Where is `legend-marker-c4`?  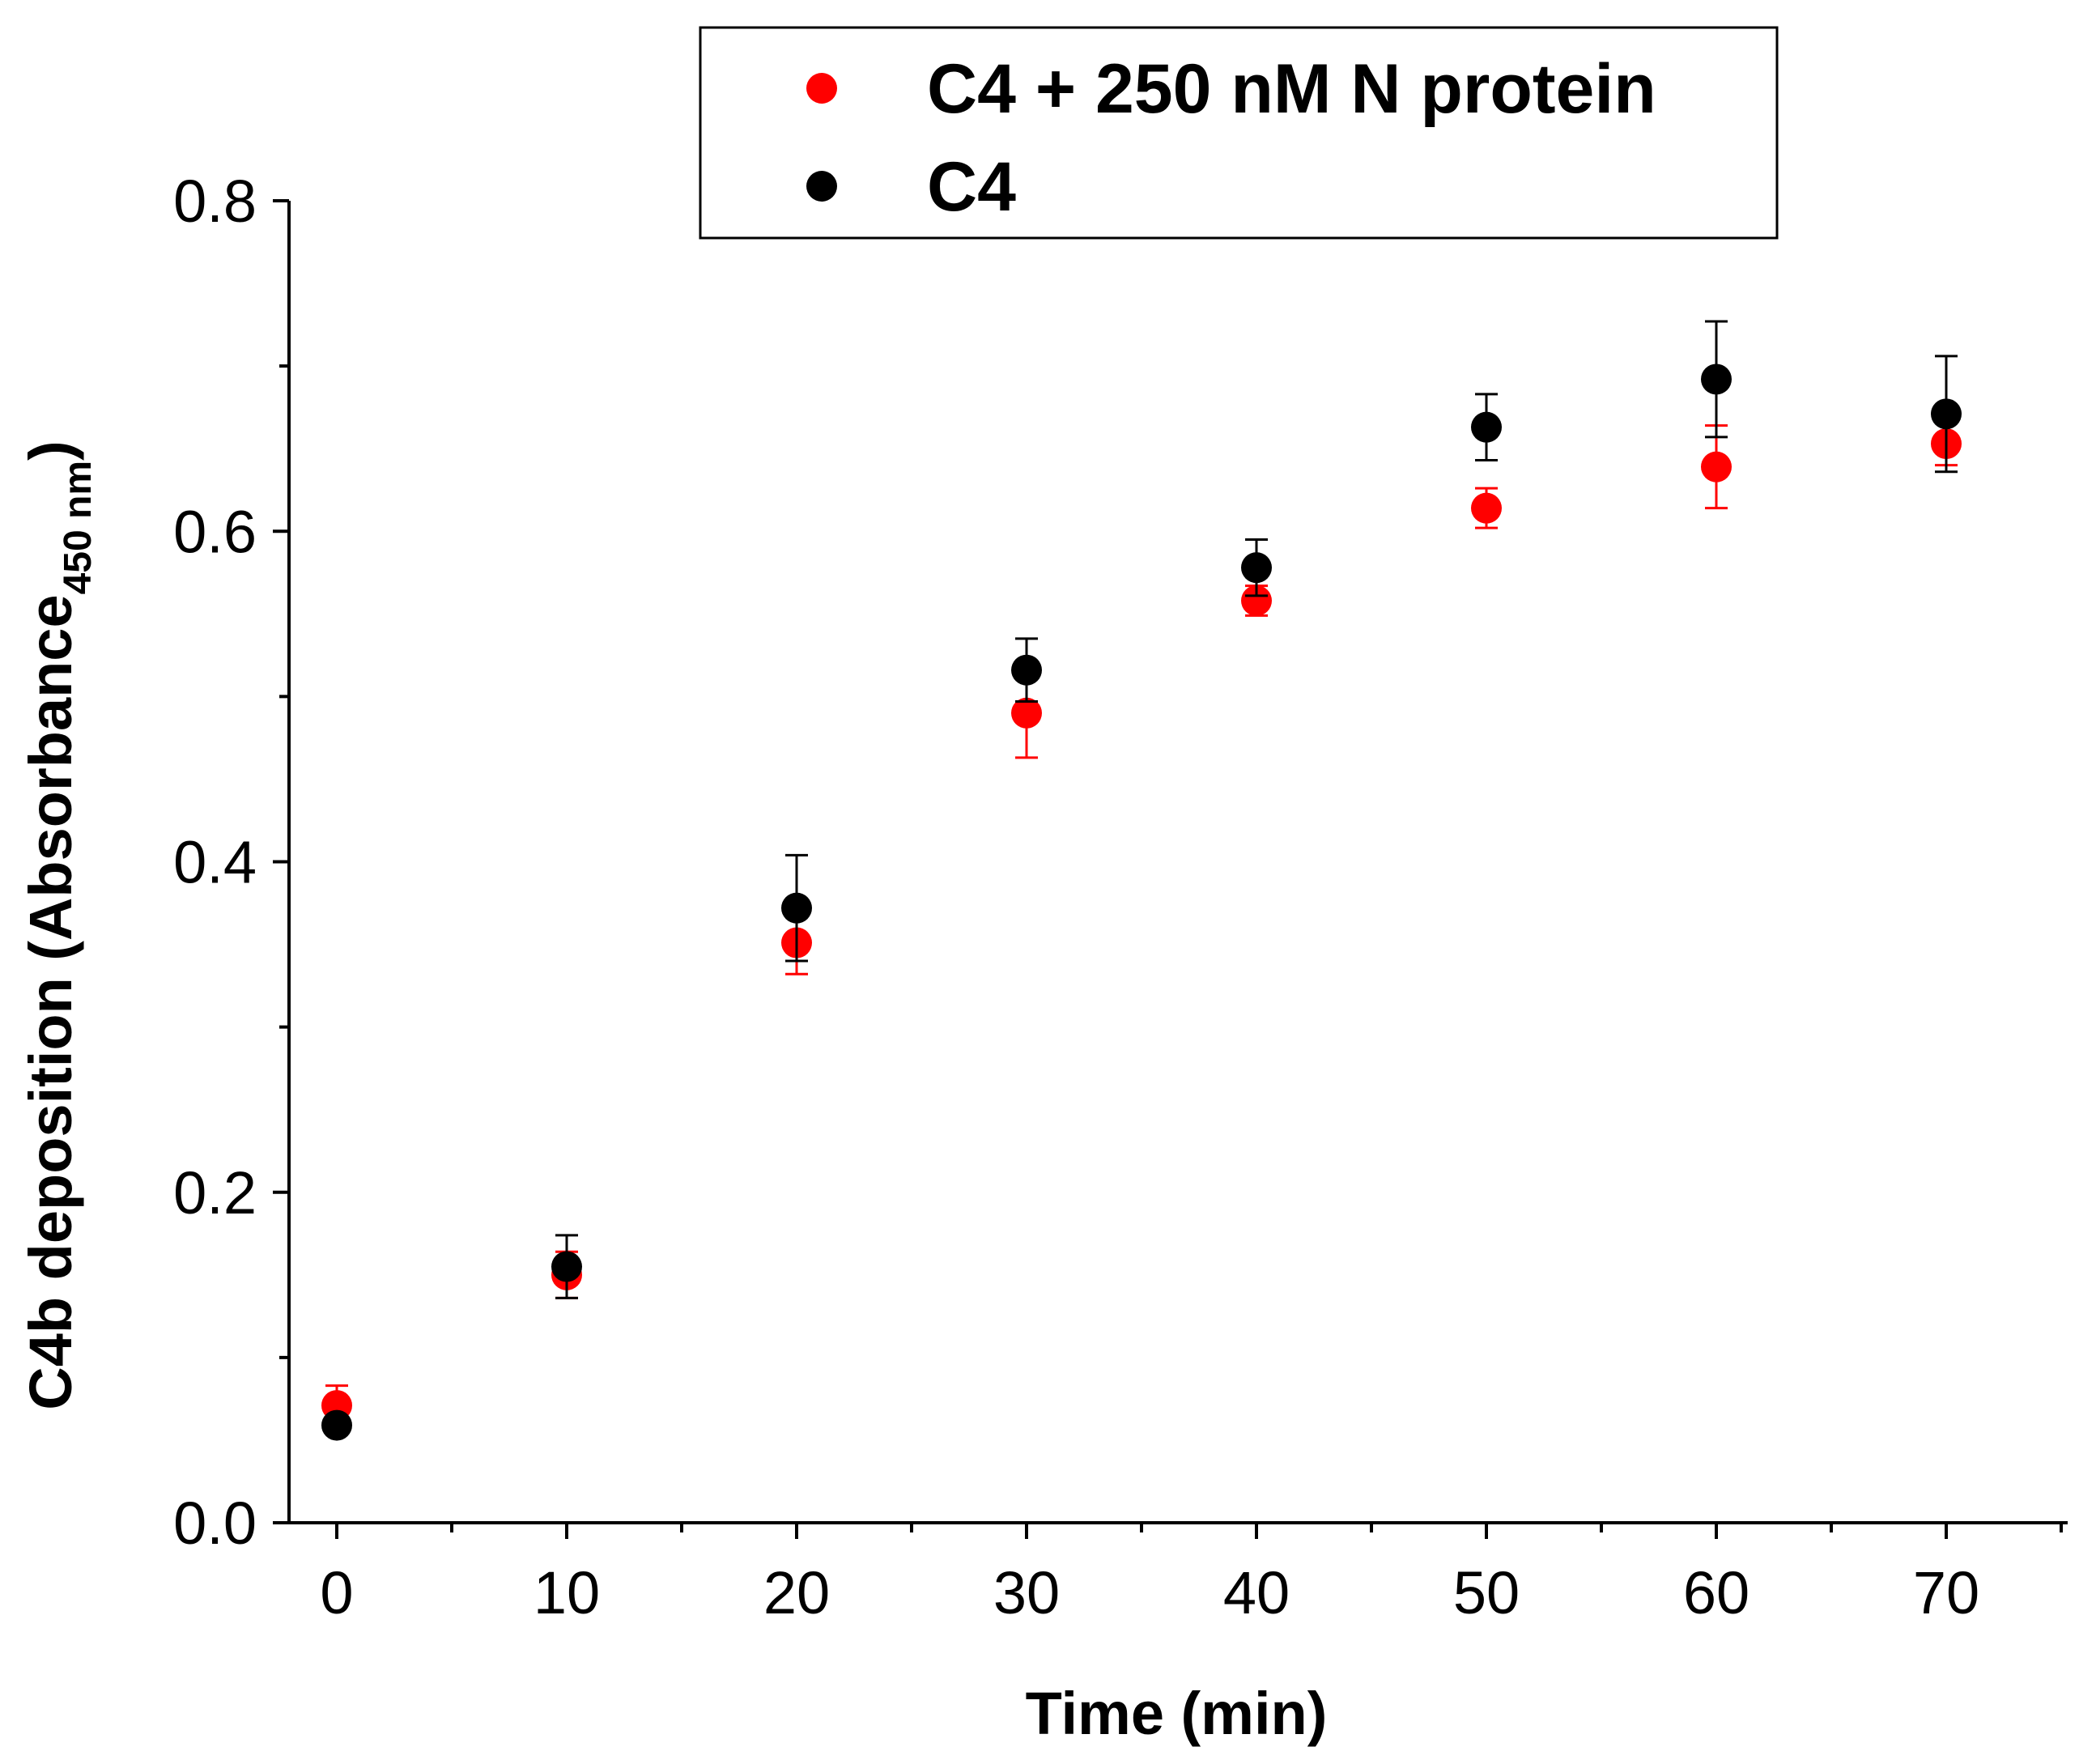
legend-marker-c4 is located at coordinates (821, 186).